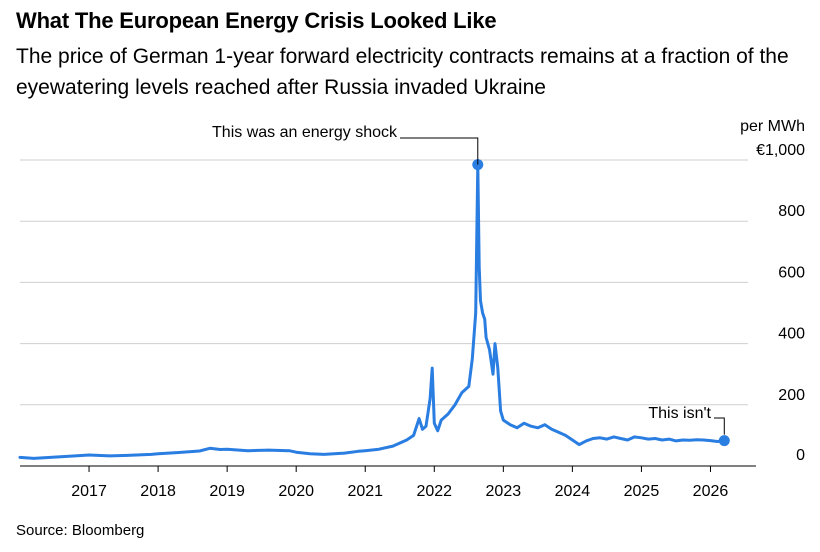  Describe the element at coordinates (780, 150) in the screenshot. I see `y-tick-label: €1,000` at that location.